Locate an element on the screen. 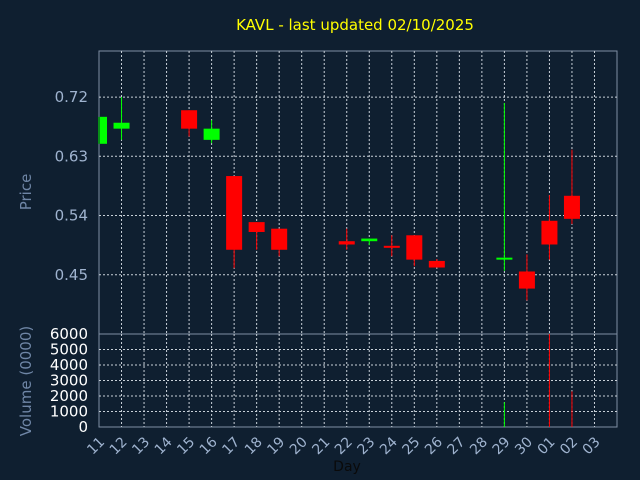 The width and height of the screenshot is (640, 480). day-tick-label: 28 is located at coordinates (479, 446).